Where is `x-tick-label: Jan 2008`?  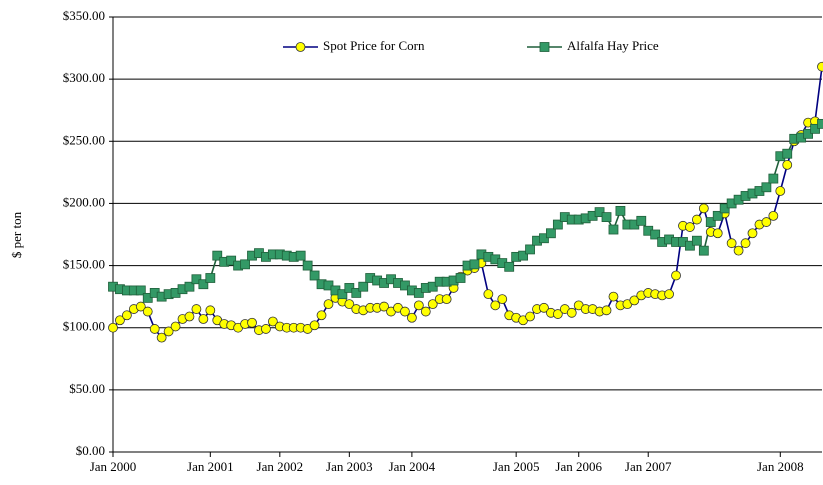
x-tick-label: Jan 2008 is located at coordinates (780, 466).